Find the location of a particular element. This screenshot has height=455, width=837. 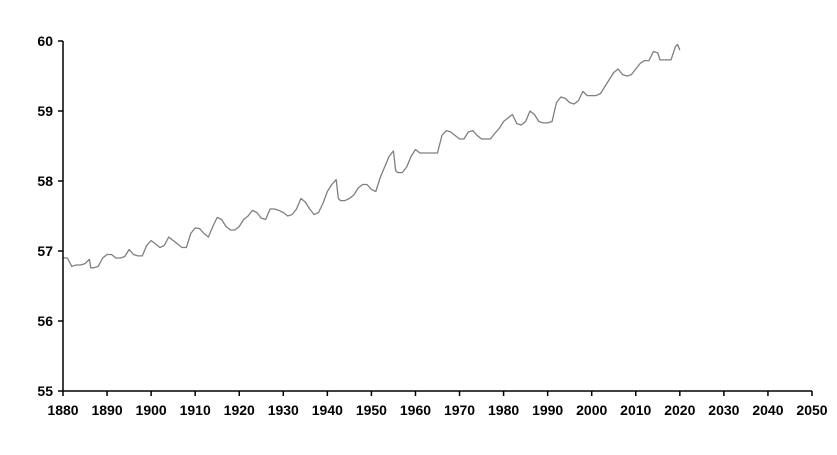

y-tick-label: 56 is located at coordinates (45, 321).